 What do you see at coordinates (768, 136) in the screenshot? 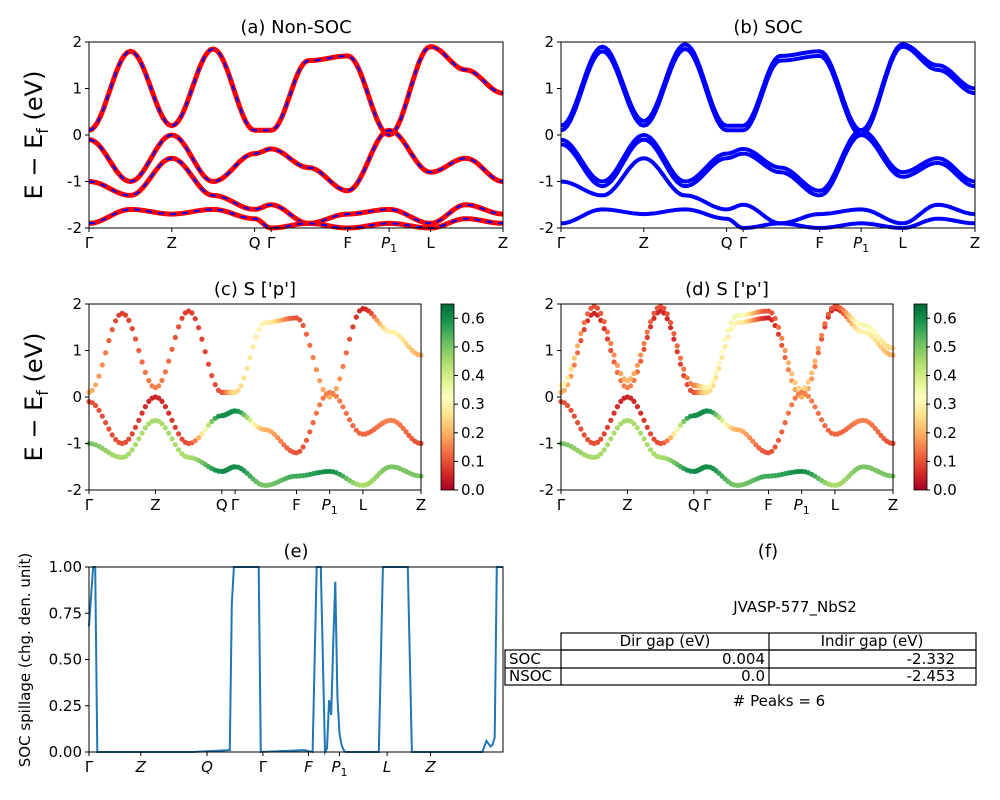
I see `panel-b-plot` at bounding box center [768, 136].